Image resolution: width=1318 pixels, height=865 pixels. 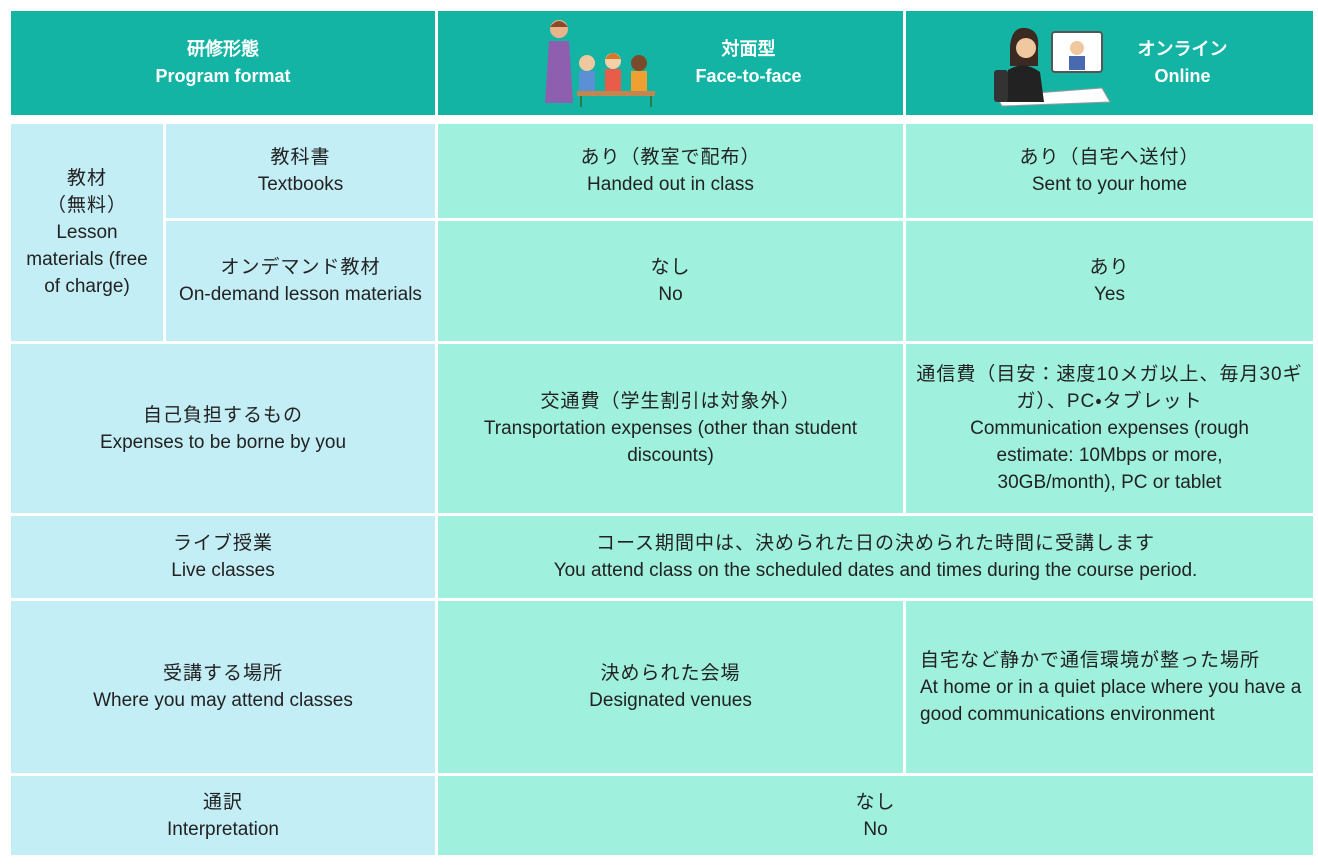 I want to click on text: オンライン, so click(x=1182, y=49).